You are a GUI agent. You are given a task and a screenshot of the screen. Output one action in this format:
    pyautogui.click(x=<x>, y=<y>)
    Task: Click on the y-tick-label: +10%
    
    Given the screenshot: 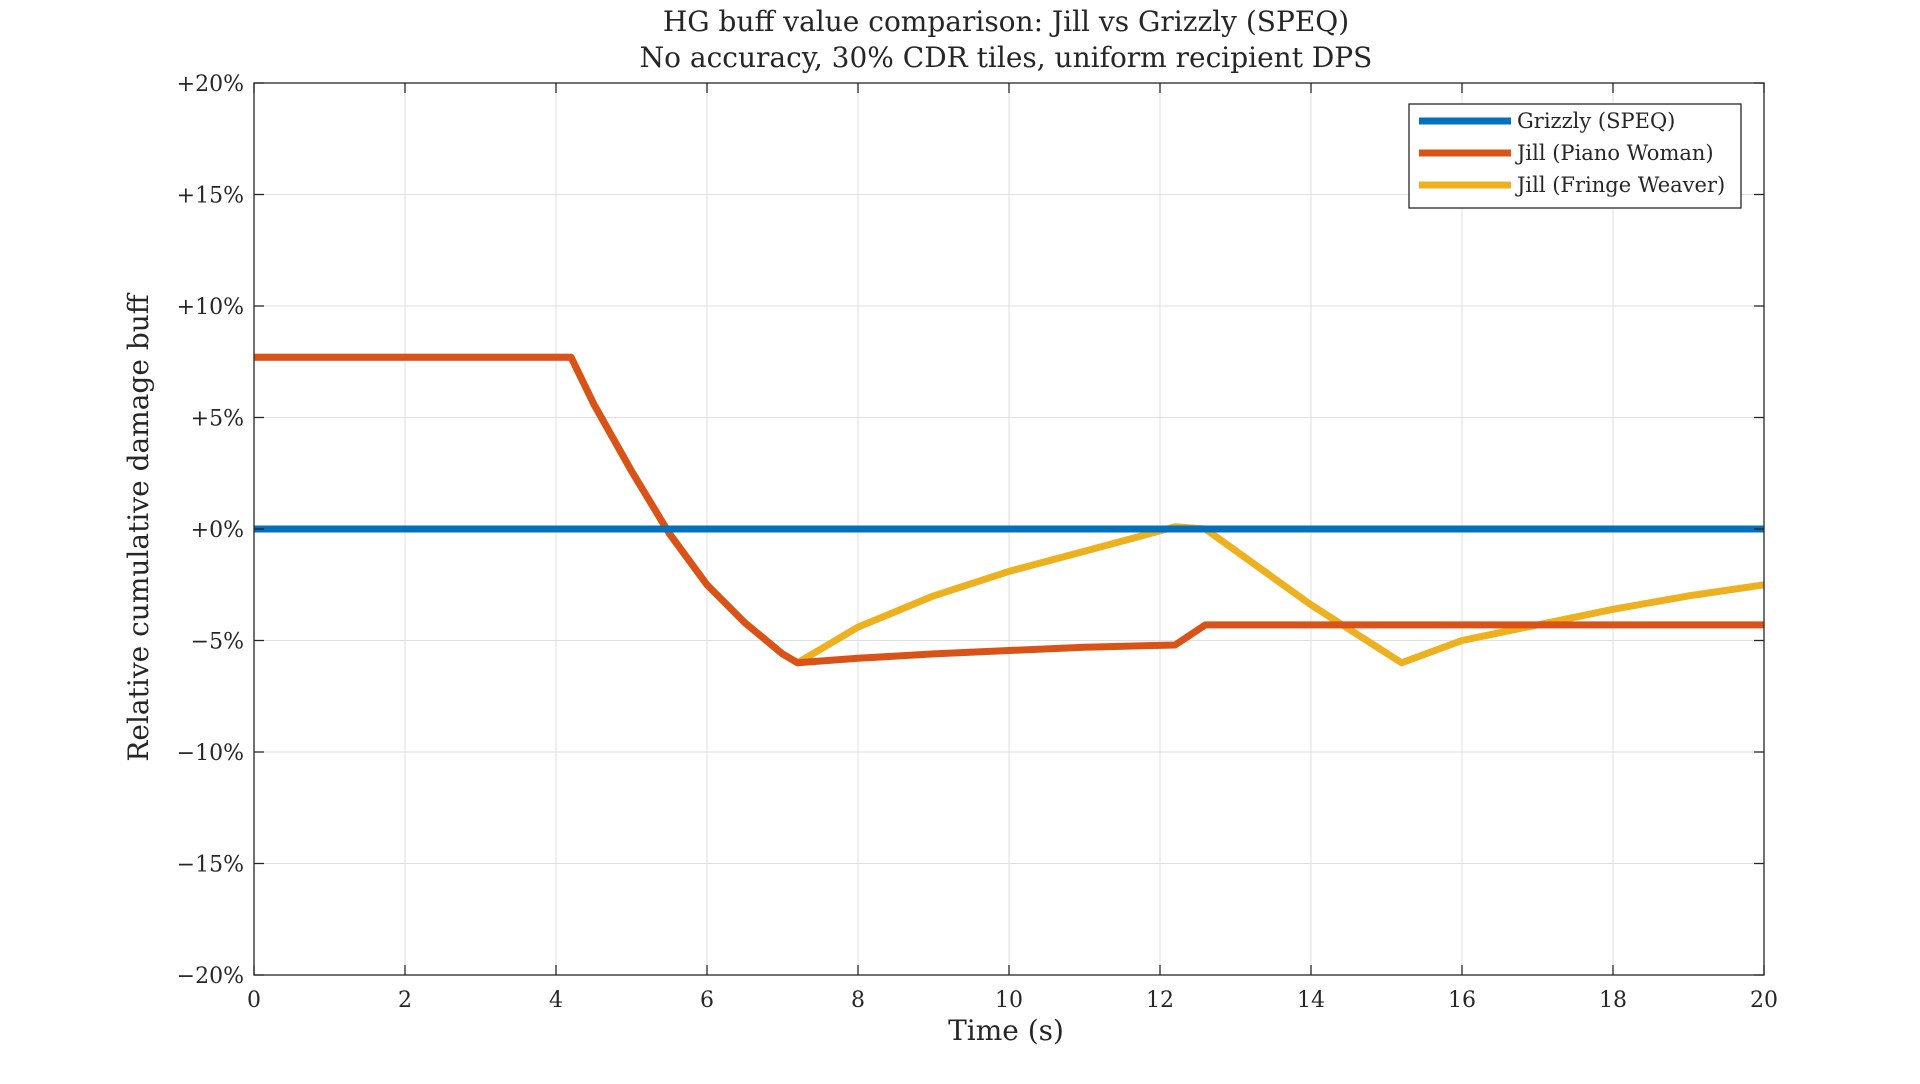 What is the action you would take?
    pyautogui.click(x=210, y=307)
    